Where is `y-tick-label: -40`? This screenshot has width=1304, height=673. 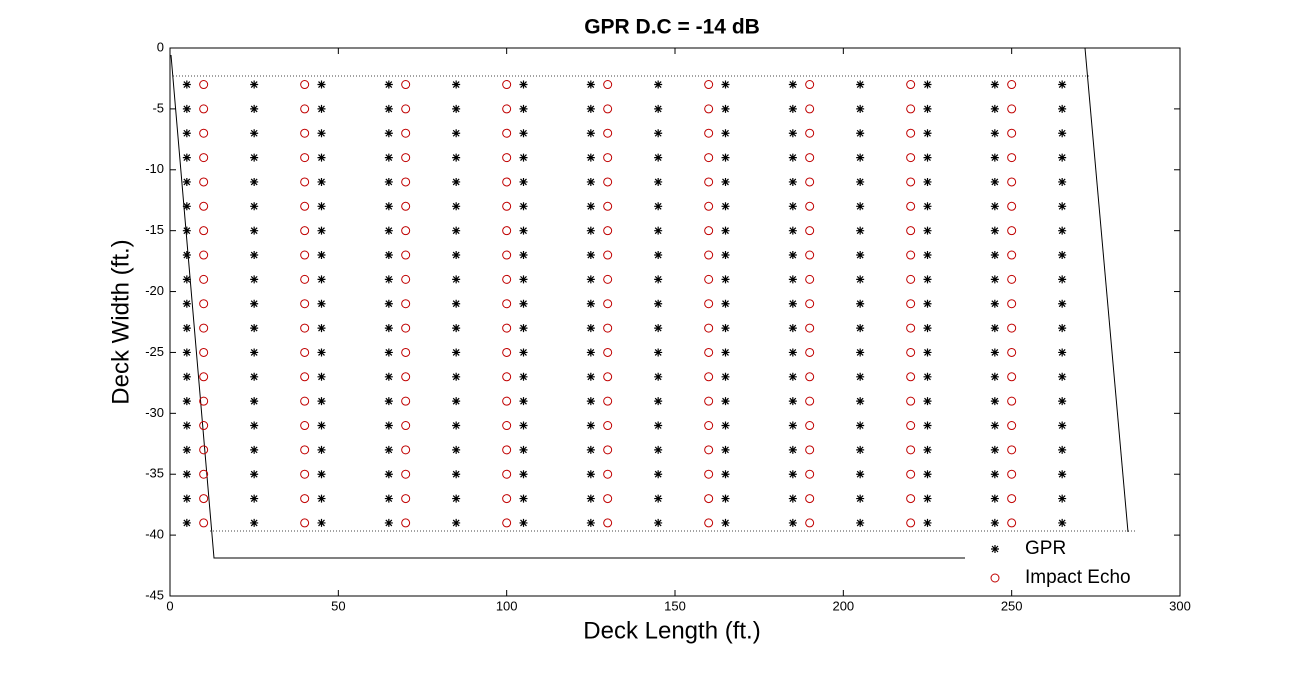 y-tick-label: -40 is located at coordinates (154, 534).